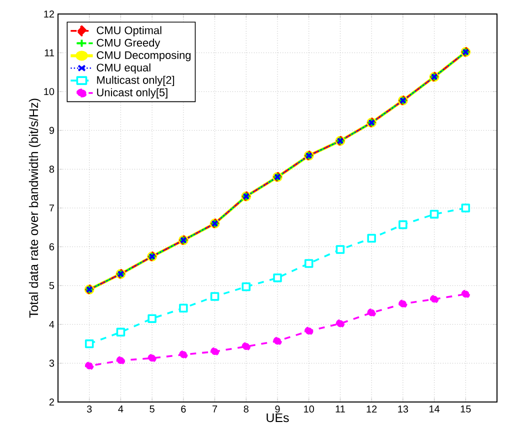 The width and height of the screenshot is (520, 424). I want to click on y-tick-label: 7, so click(51, 208).